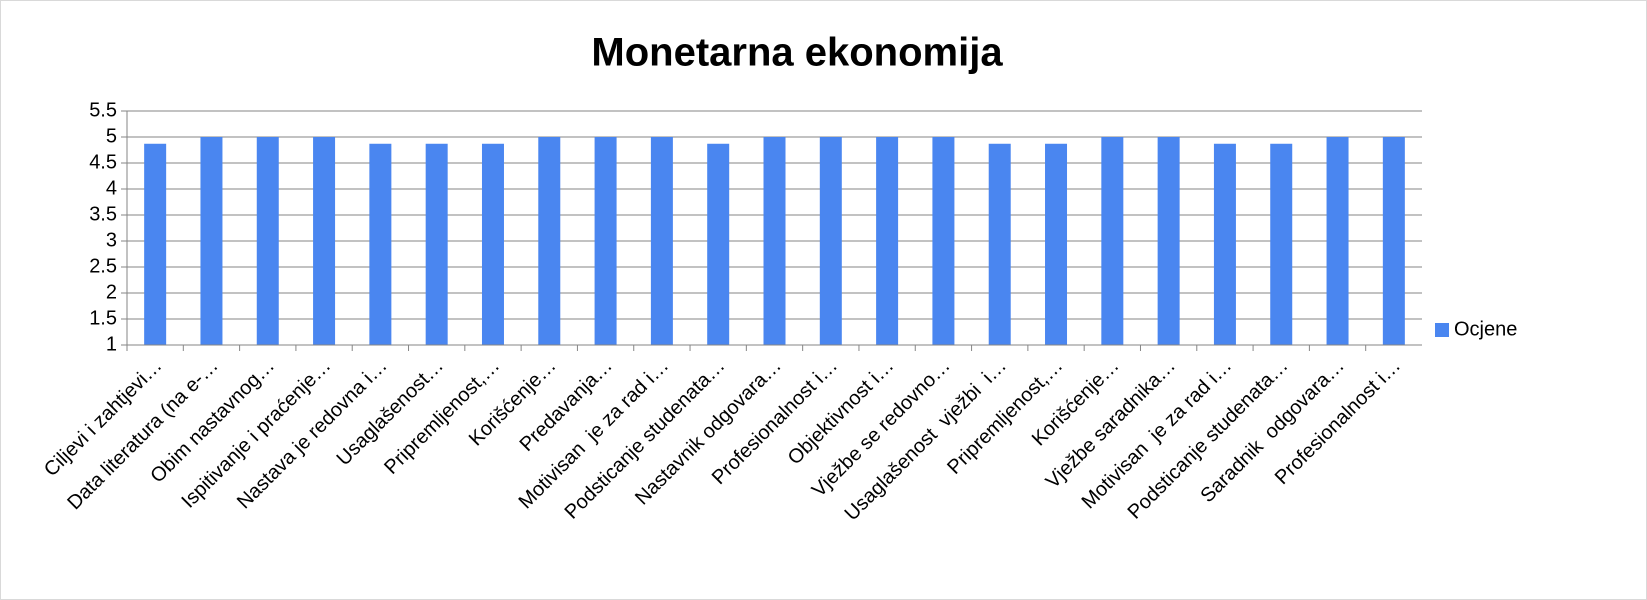  What do you see at coordinates (1442, 330) in the screenshot?
I see `legend-swatch` at bounding box center [1442, 330].